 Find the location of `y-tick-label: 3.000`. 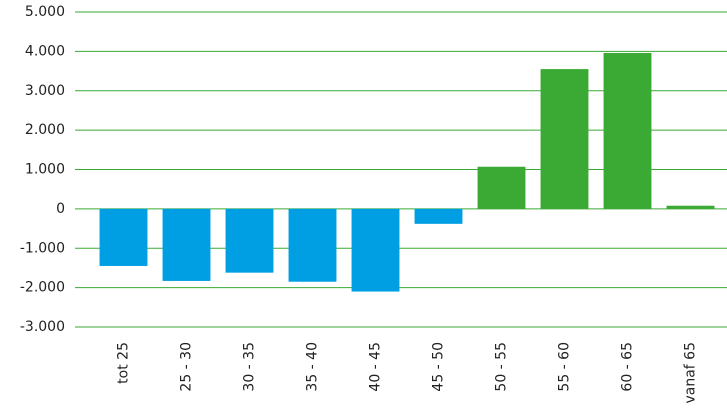

y-tick-label: 3.000 is located at coordinates (45, 91).